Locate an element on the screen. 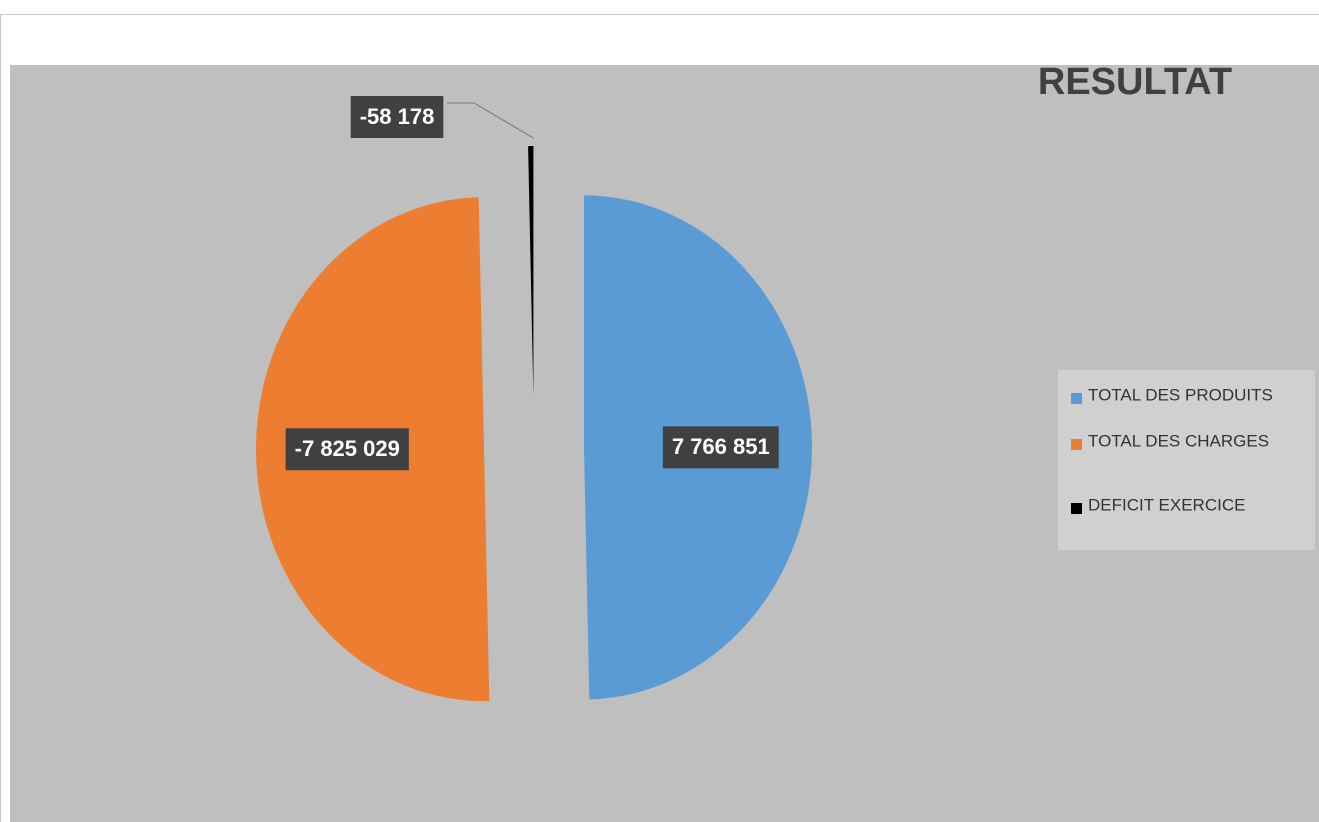 The image size is (1319, 822). data-label: 7 766 851 is located at coordinates (721, 446).